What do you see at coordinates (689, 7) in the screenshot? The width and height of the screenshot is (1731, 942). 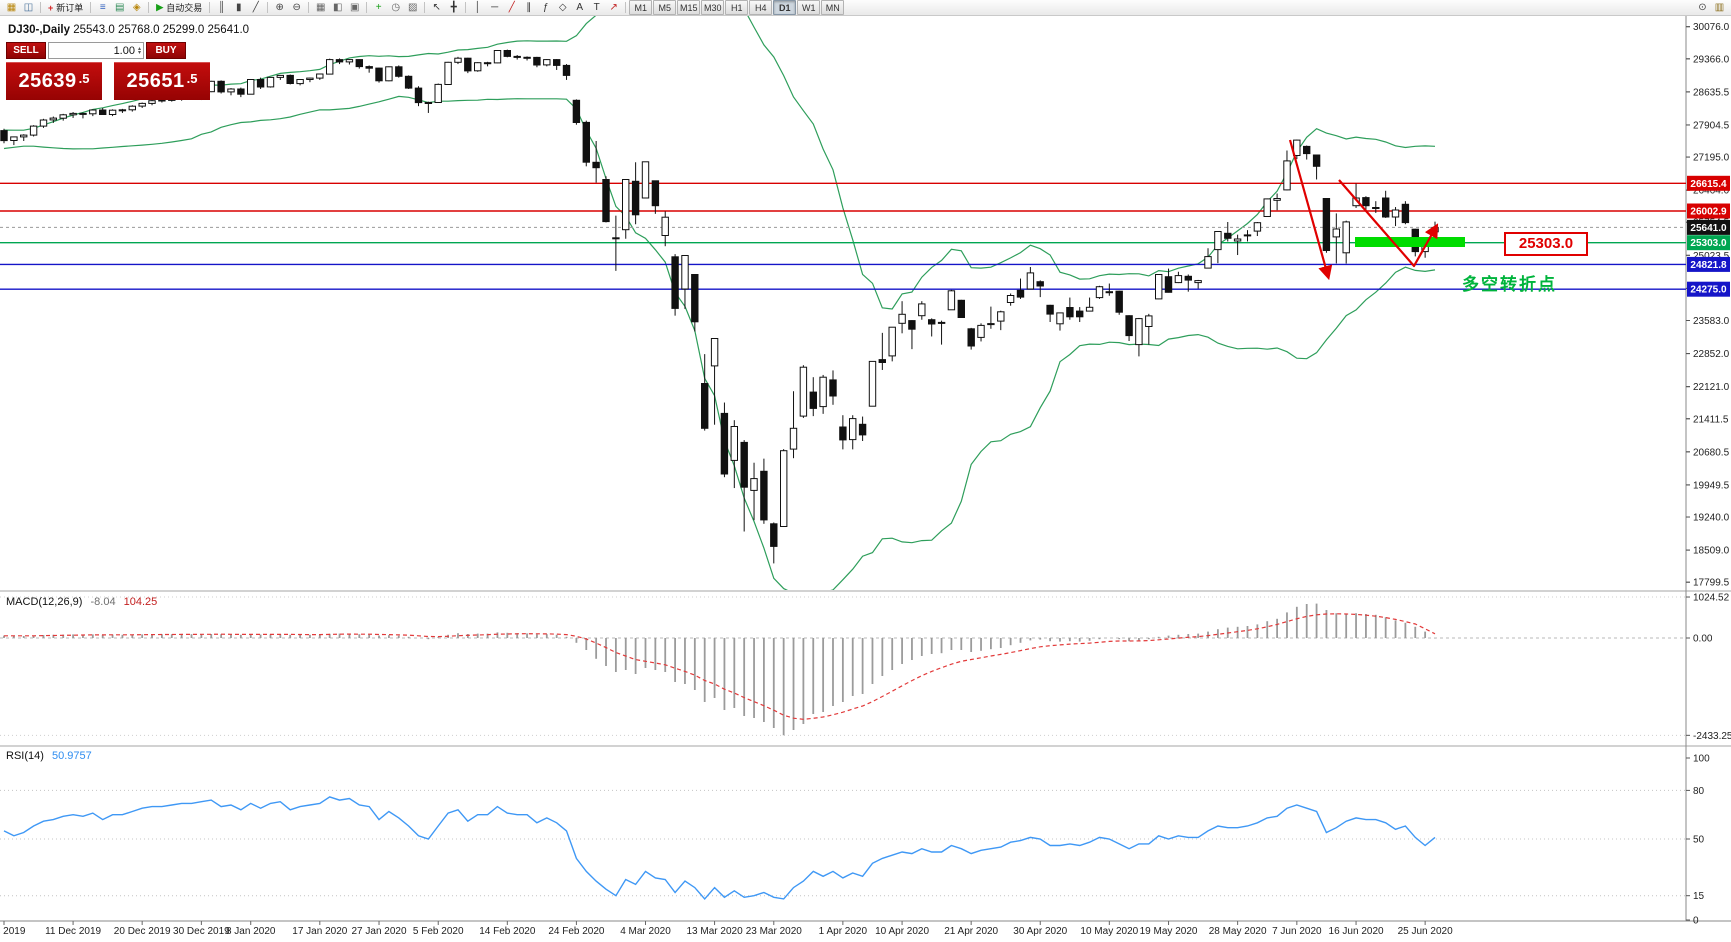 I see `timeframe-M15: M15` at bounding box center [689, 7].